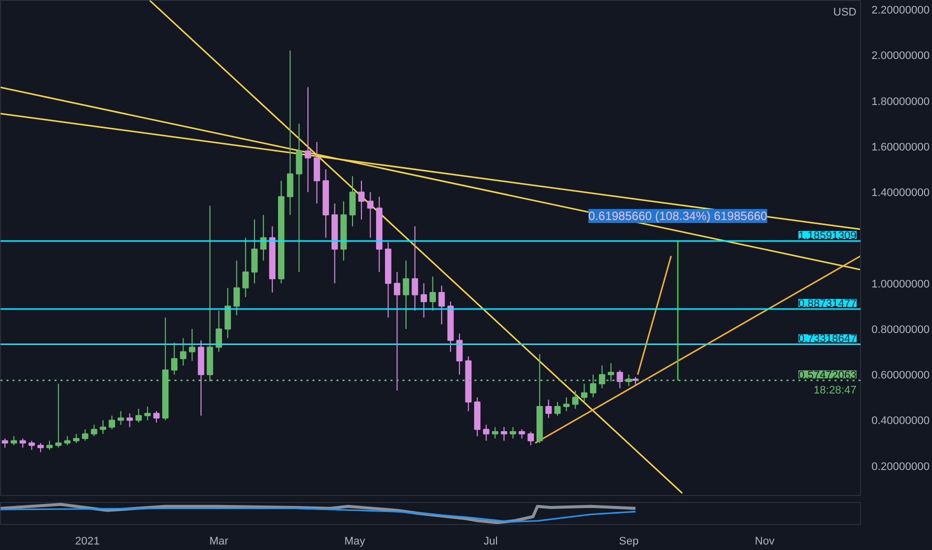 The image size is (932, 550). I want to click on x-tick-label: Jul, so click(491, 542).